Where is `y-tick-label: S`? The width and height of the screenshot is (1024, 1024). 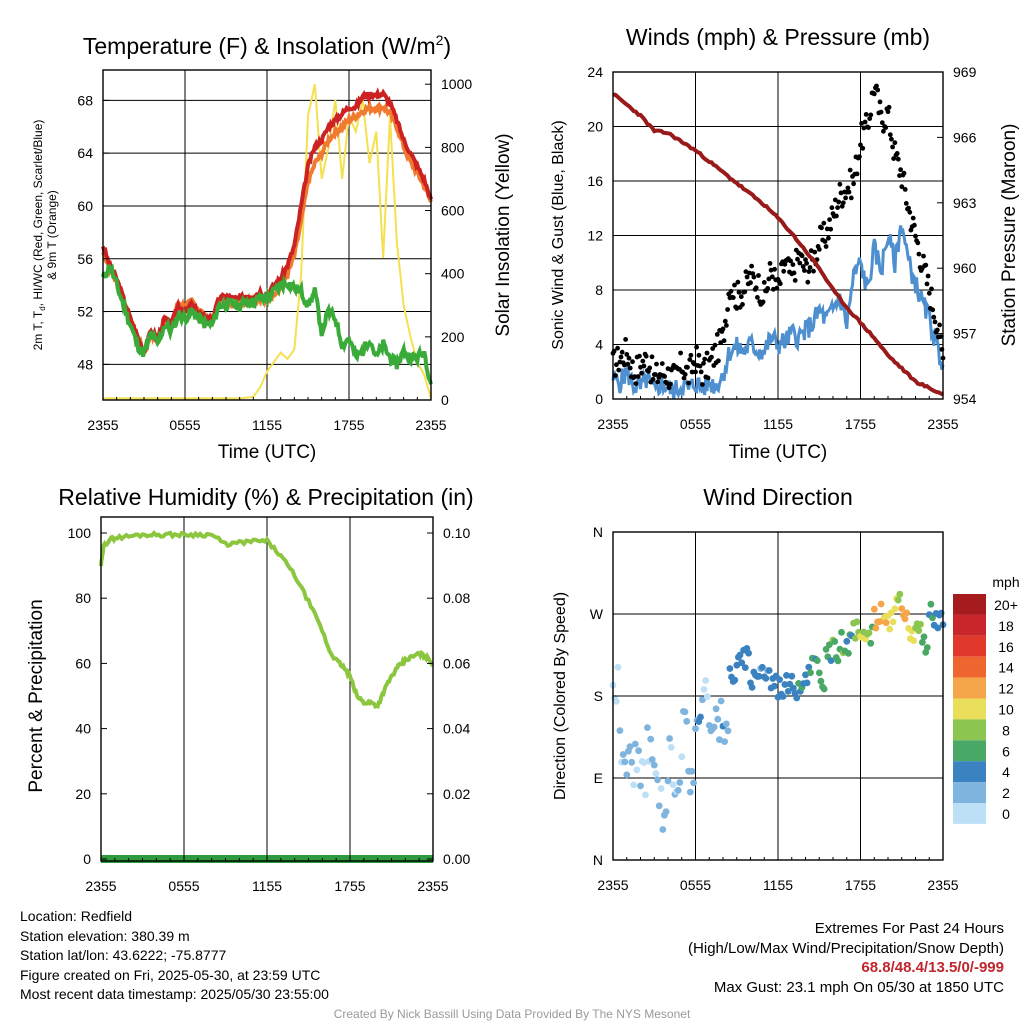 y-tick-label: S is located at coordinates (598, 696).